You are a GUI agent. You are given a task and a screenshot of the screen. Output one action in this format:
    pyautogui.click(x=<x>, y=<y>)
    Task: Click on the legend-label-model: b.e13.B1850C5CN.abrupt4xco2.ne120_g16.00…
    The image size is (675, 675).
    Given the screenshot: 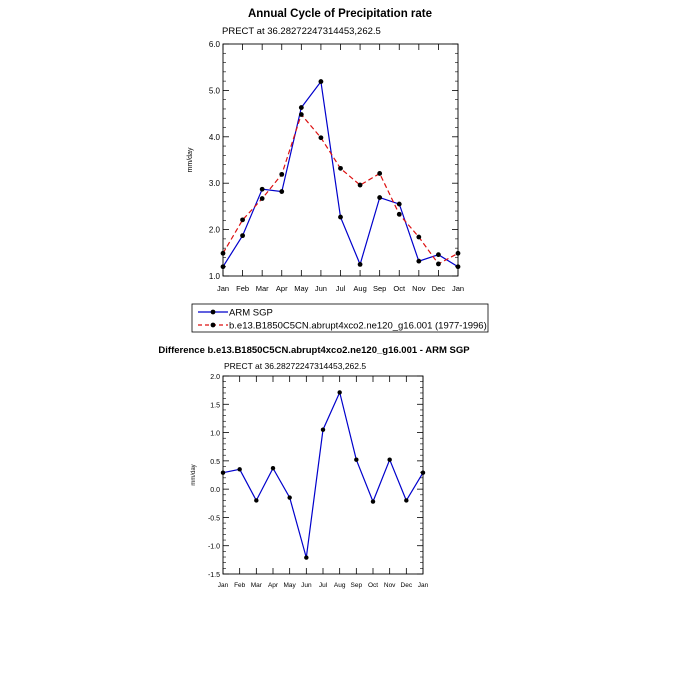 What is the action you would take?
    pyautogui.click(x=358, y=326)
    